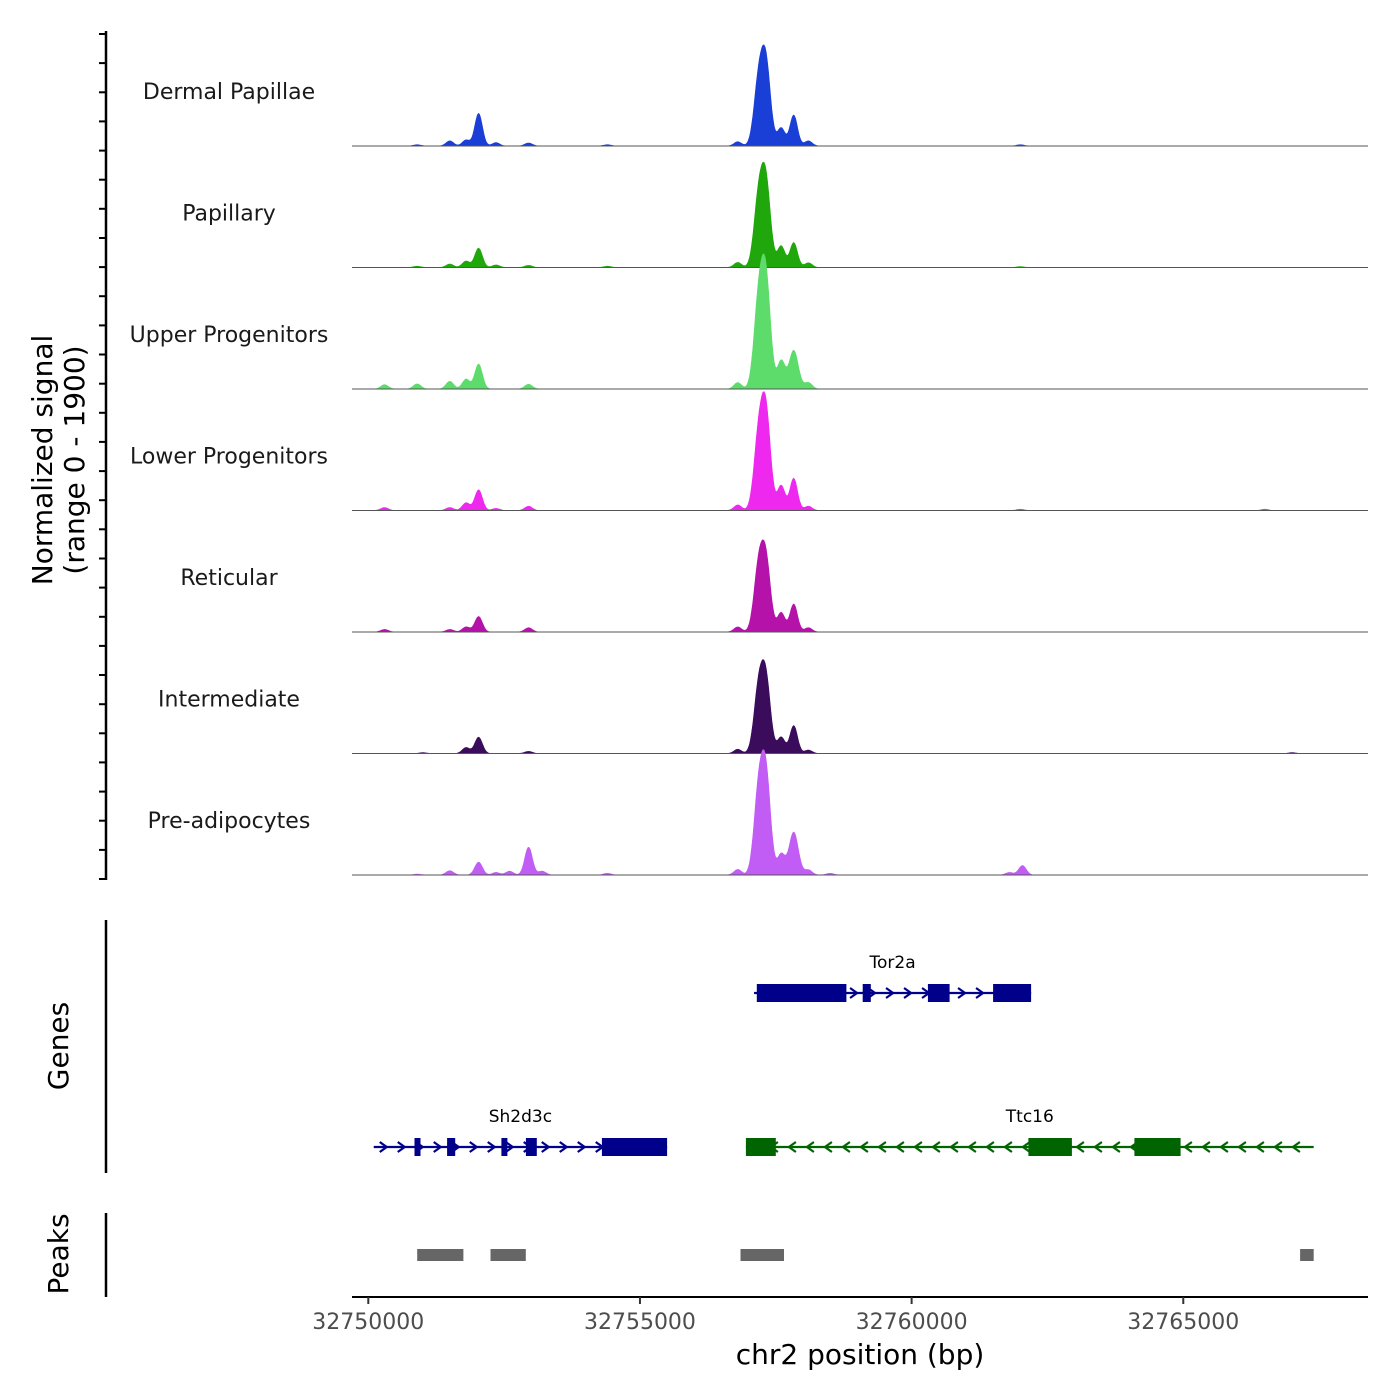  What do you see at coordinates (58, 1253) in the screenshot?
I see `peaks-axis-title: Peaks` at bounding box center [58, 1253].